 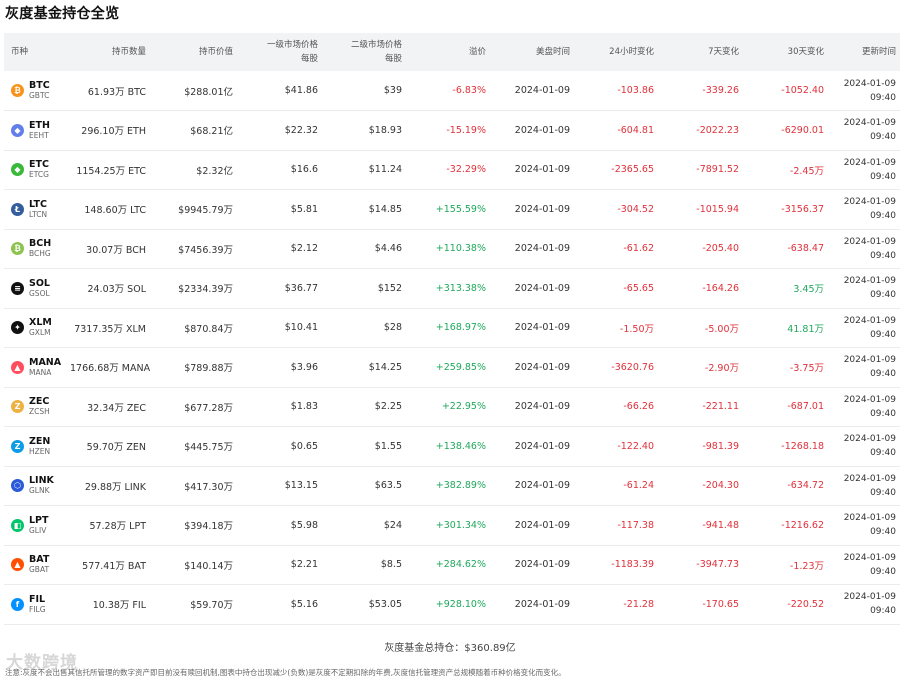 What do you see at coordinates (463, 407) in the screenshot?
I see `premium: +22.95%` at bounding box center [463, 407].